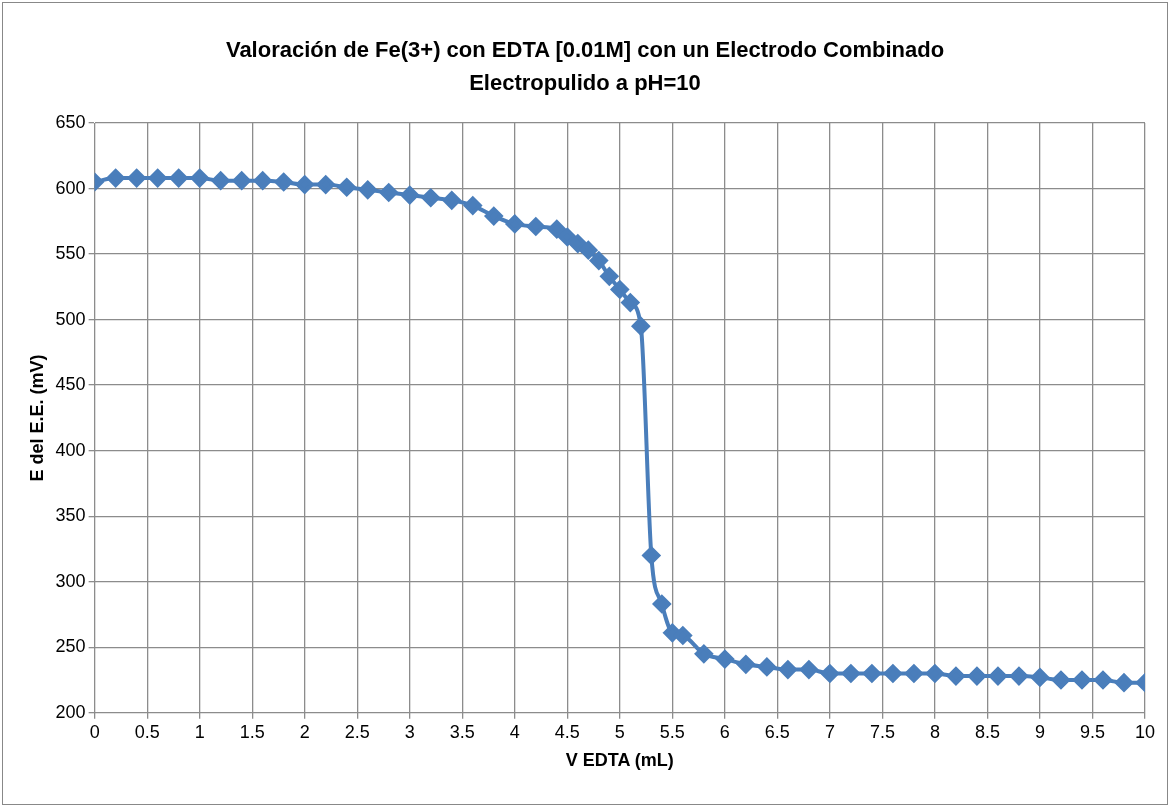  What do you see at coordinates (94, 731) in the screenshot?
I see `x-tick-label: 0` at bounding box center [94, 731].